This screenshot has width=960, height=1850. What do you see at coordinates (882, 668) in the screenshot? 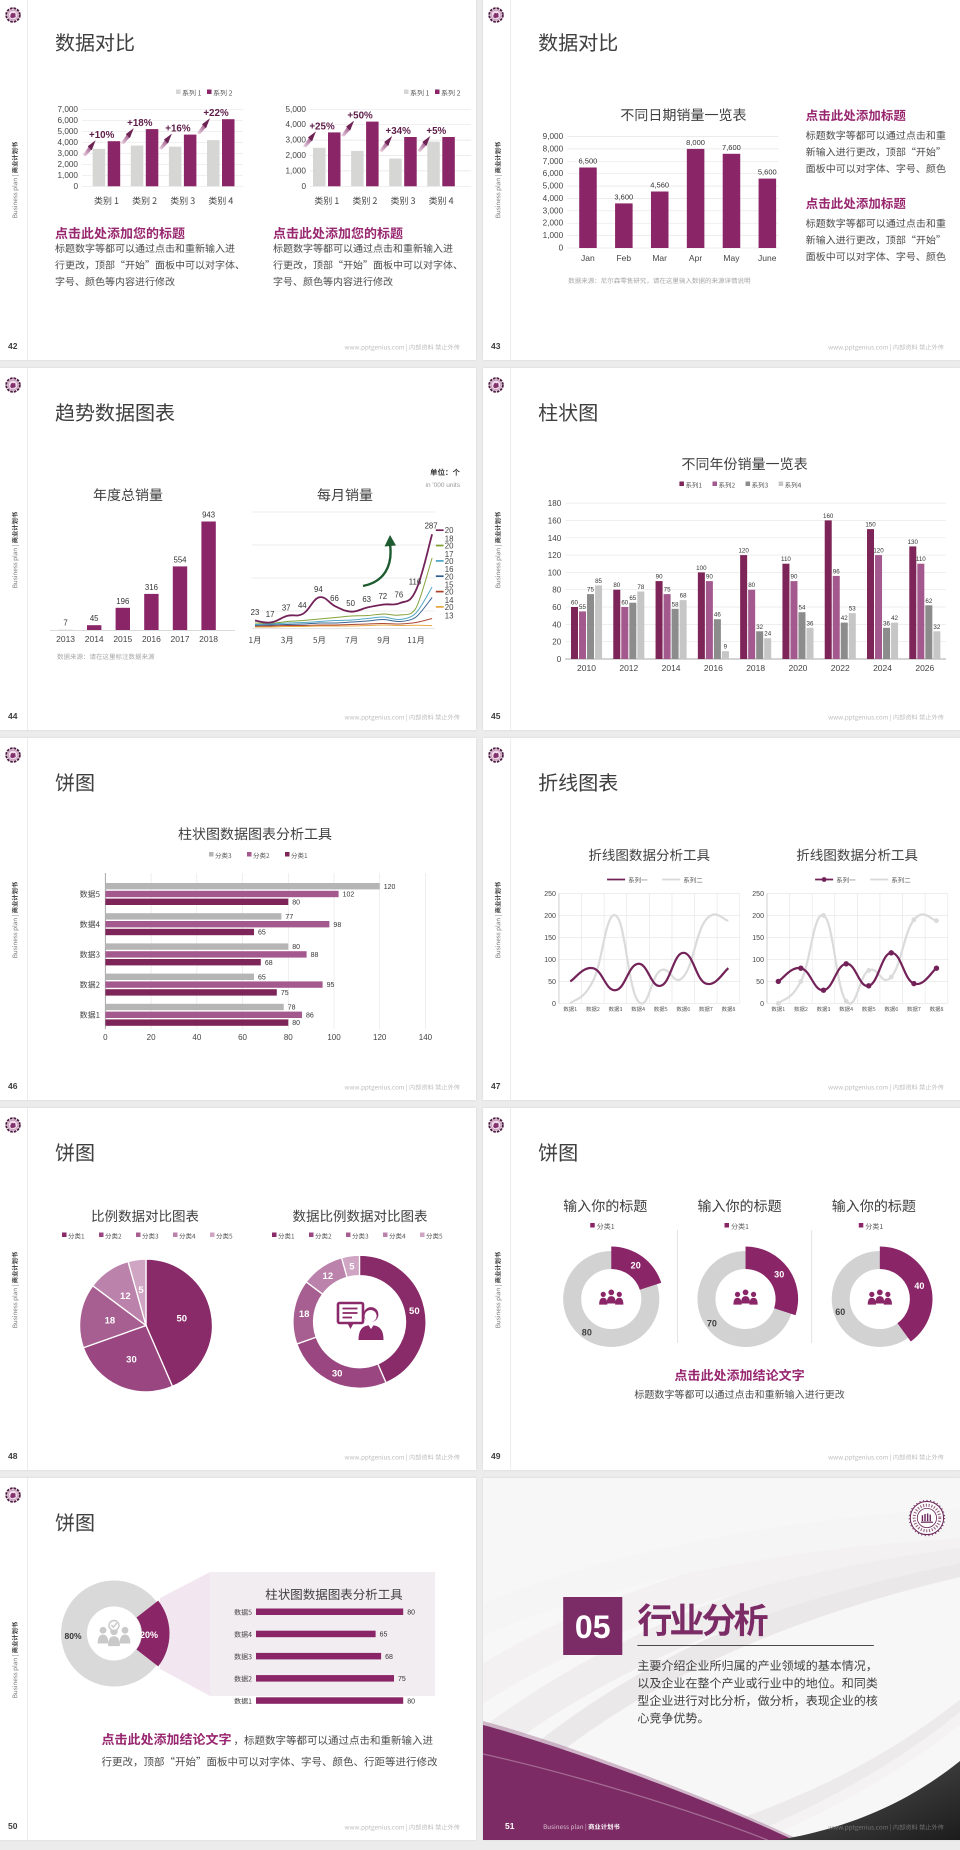
I see `svg-text: 2024` at bounding box center [882, 668].